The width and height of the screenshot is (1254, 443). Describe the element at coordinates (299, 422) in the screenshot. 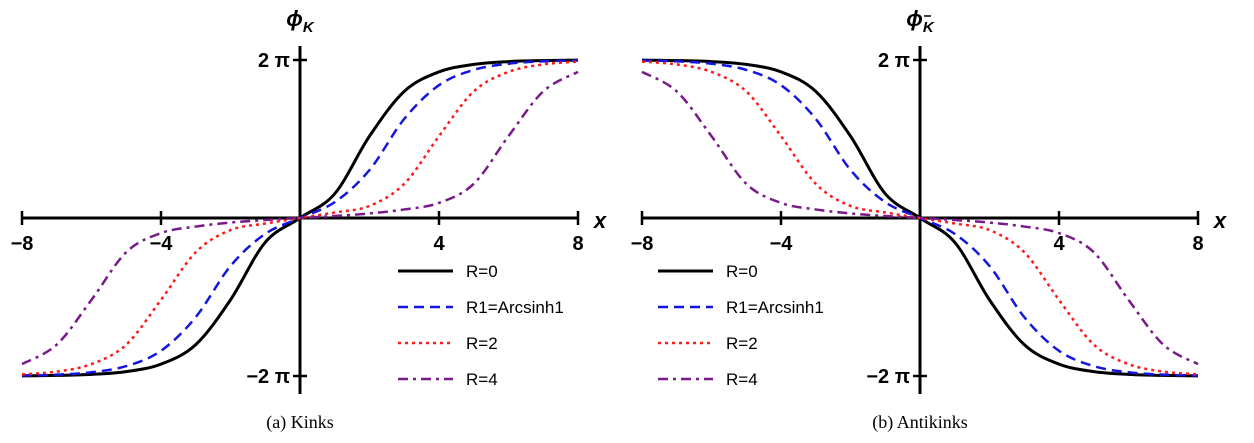

I see `panel-caption: (a) Kinks` at that location.